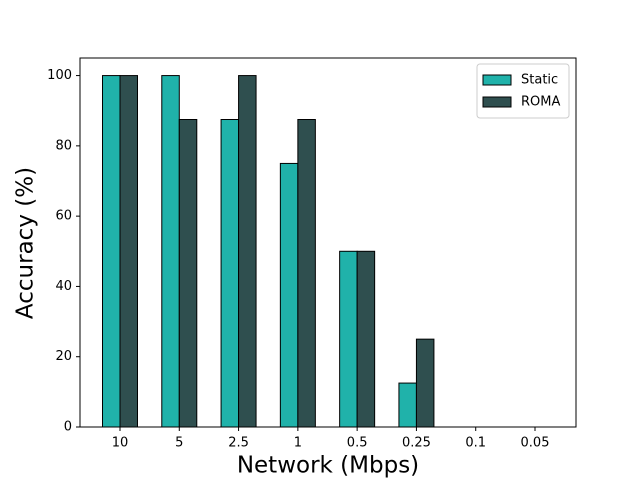  What do you see at coordinates (539, 80) in the screenshot?
I see `legend-label: Static` at bounding box center [539, 80].